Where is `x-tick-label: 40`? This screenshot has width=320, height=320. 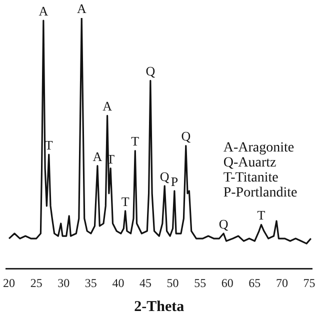
x-tick-label: 40 is located at coordinates (118, 283).